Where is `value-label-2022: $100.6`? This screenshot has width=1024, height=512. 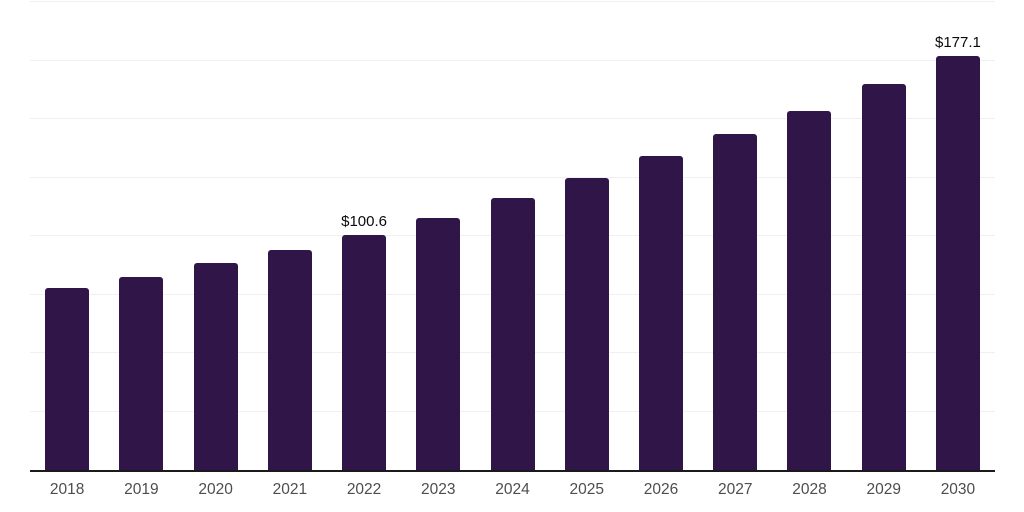 value-label-2022: $100.6 is located at coordinates (364, 221).